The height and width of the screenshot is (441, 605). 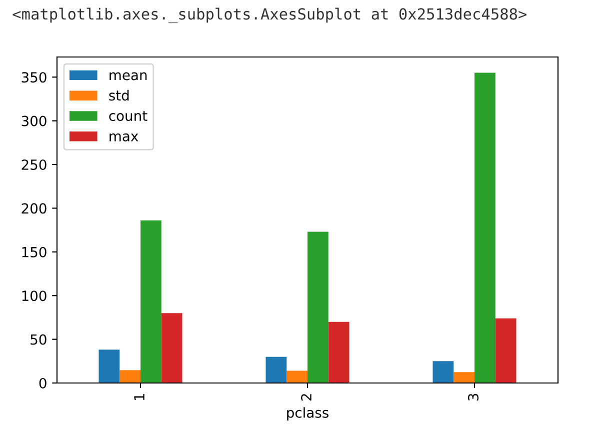 What do you see at coordinates (34, 164) in the screenshot?
I see `y-tick-label: 250` at bounding box center [34, 164].